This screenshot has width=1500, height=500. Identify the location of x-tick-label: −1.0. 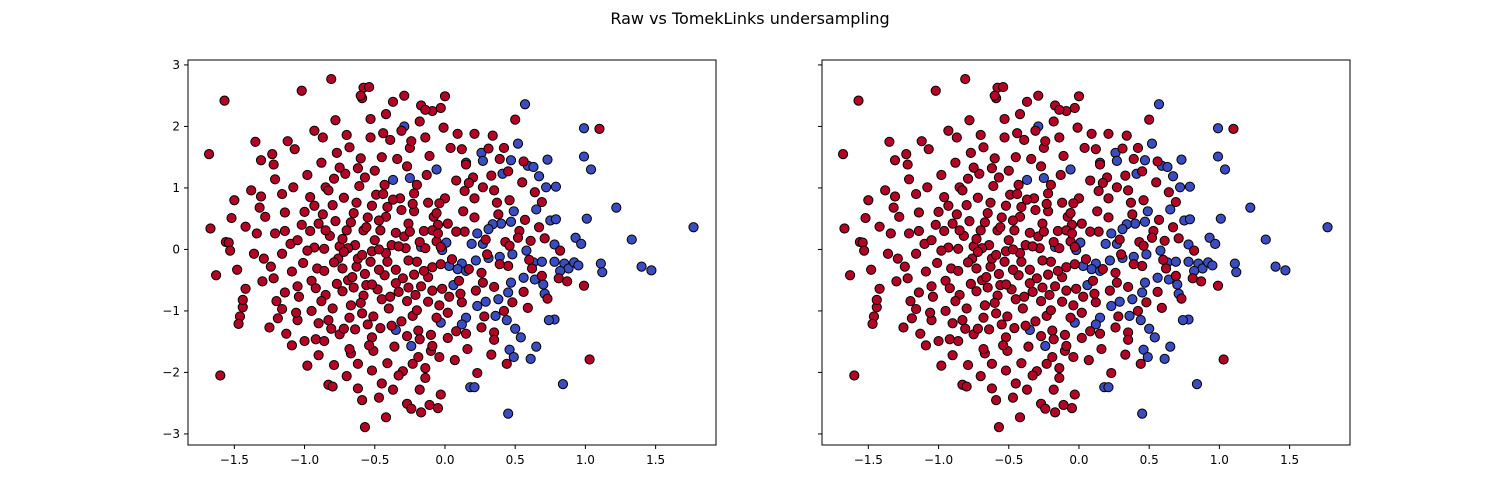
(938, 460).